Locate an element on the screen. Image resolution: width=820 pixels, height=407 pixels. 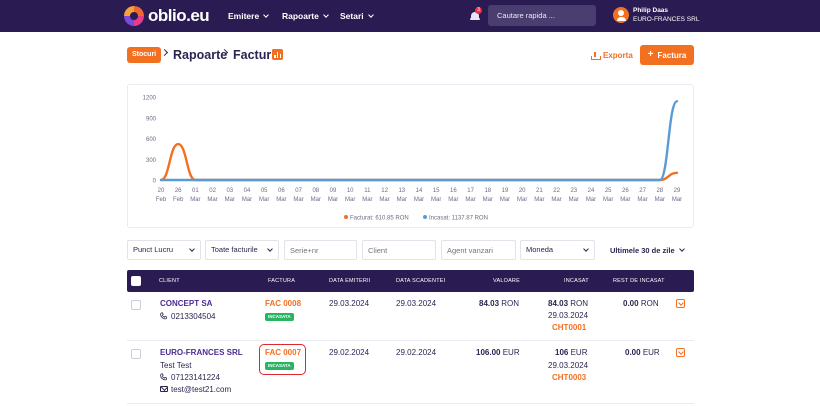
notifications-bell-icon: 3 is located at coordinates (476, 14).